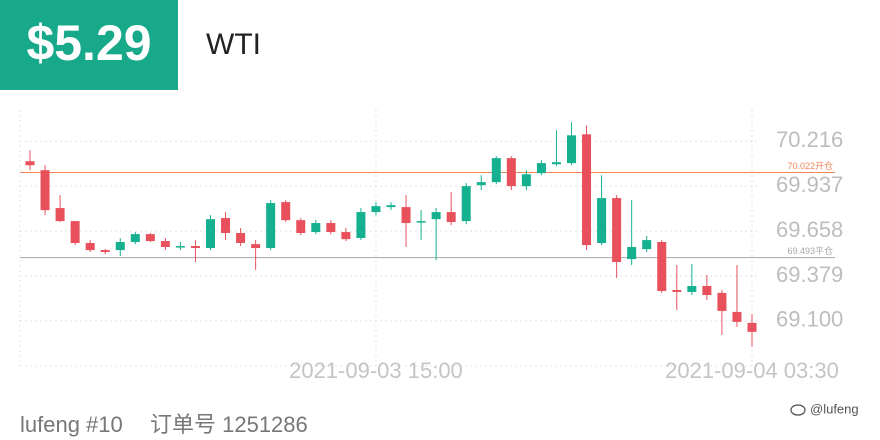 This screenshot has height=440, width=880. I want to click on watermark: @lufeng, so click(834, 408).